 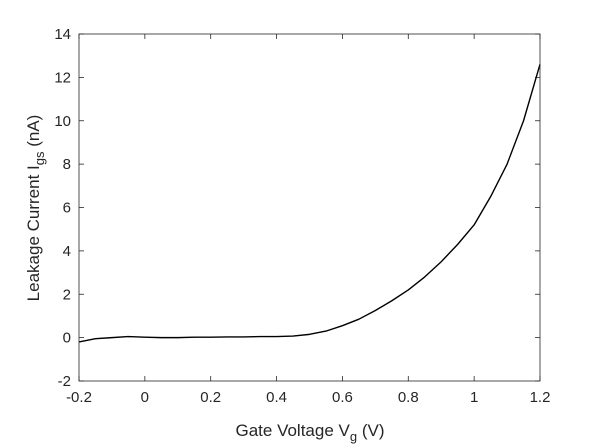 I want to click on y-tick-label: -2, so click(x=64, y=381).